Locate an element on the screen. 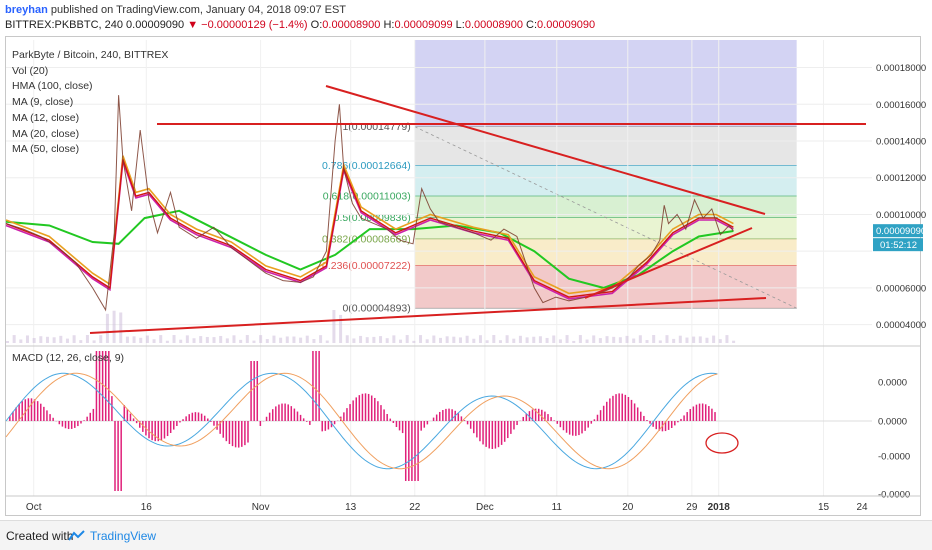 This screenshot has height=550, width=932. time-tick-label: 11 is located at coordinates (557, 507).